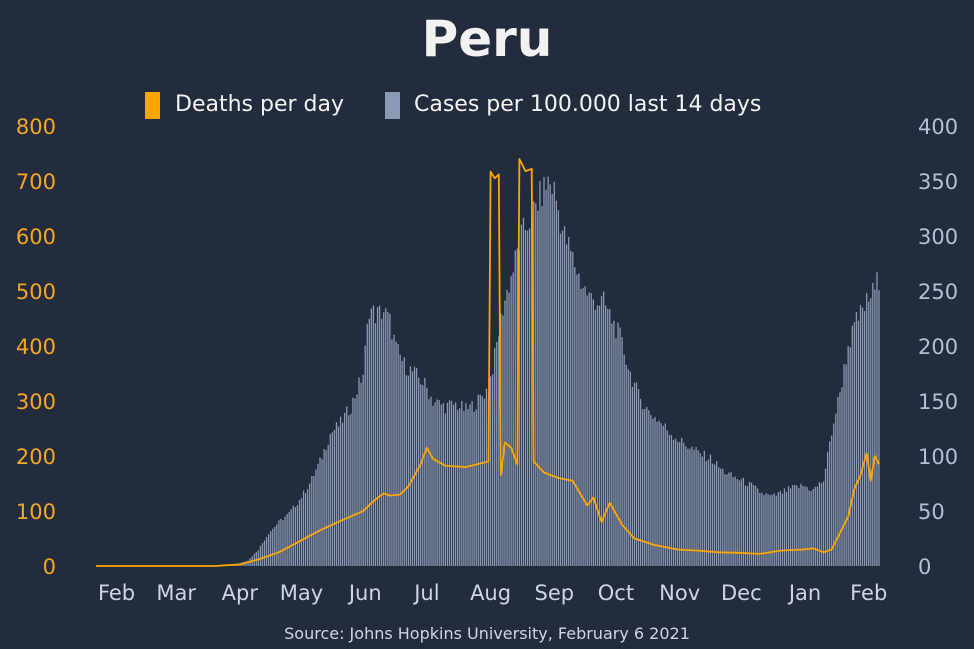 The width and height of the screenshot is (974, 649). What do you see at coordinates (392, 105) in the screenshot?
I see `legend-cases-swatch` at bounding box center [392, 105].